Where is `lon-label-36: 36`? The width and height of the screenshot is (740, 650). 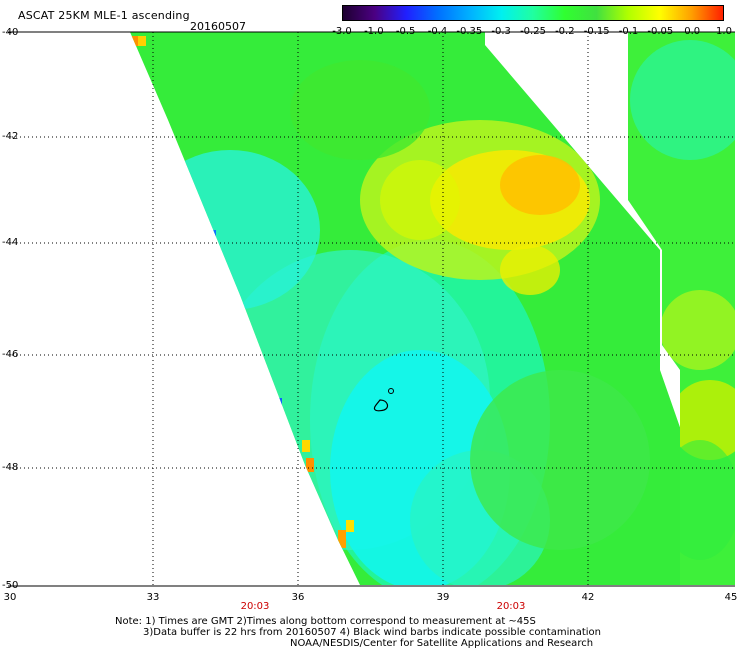
lon-label-36: 36 is located at coordinates (298, 597).